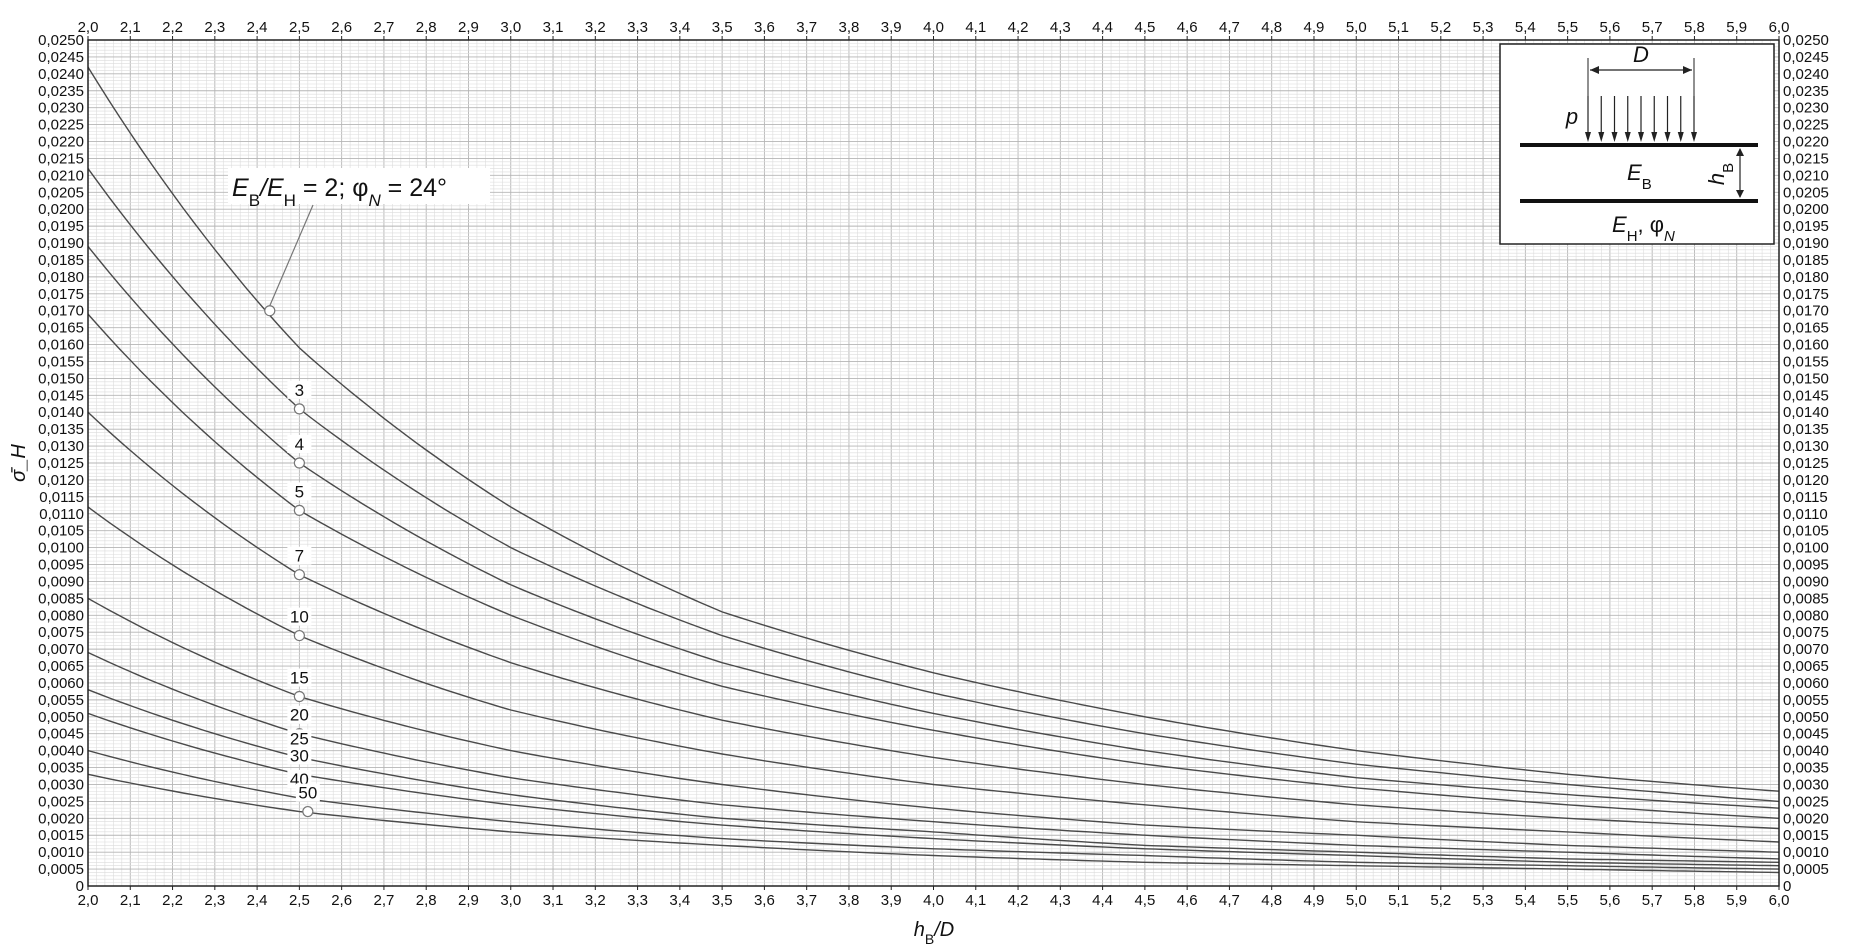  I want to click on x-tick-label-top: 3,0, so click(510, 27).